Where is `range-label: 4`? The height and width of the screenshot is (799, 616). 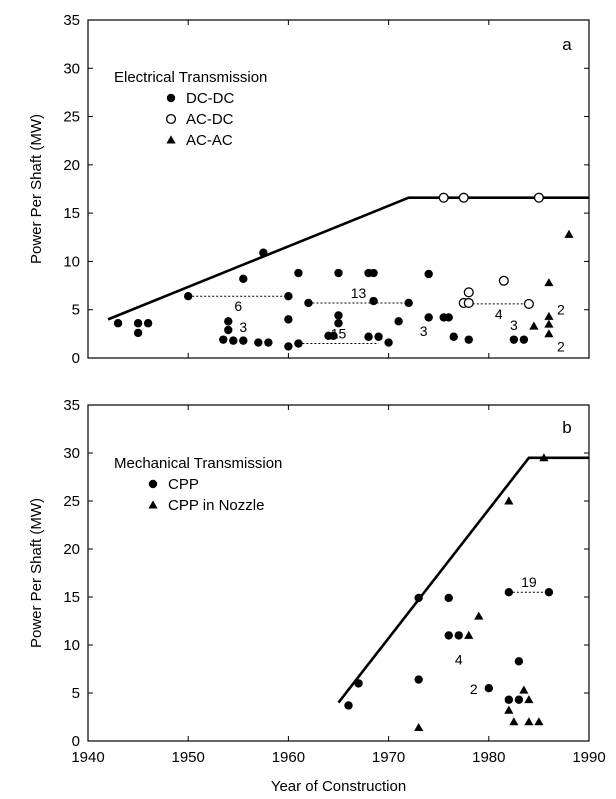 range-label: 4 is located at coordinates (499, 314).